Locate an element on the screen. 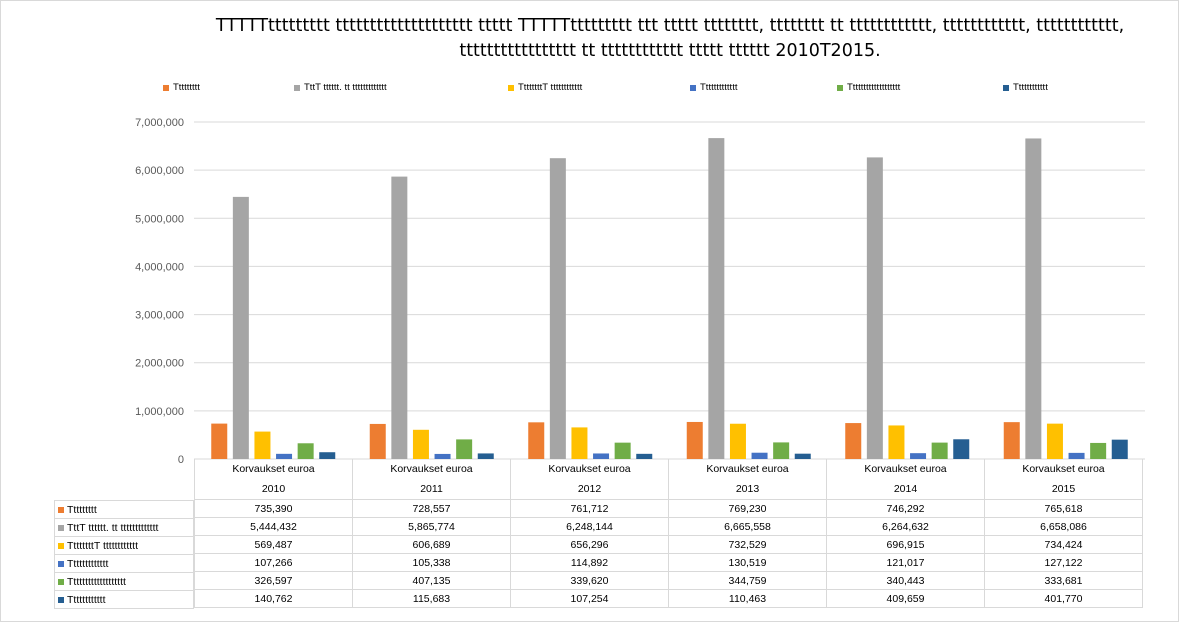 The image size is (1179, 622). table-year-header: 2010 is located at coordinates (273, 489).